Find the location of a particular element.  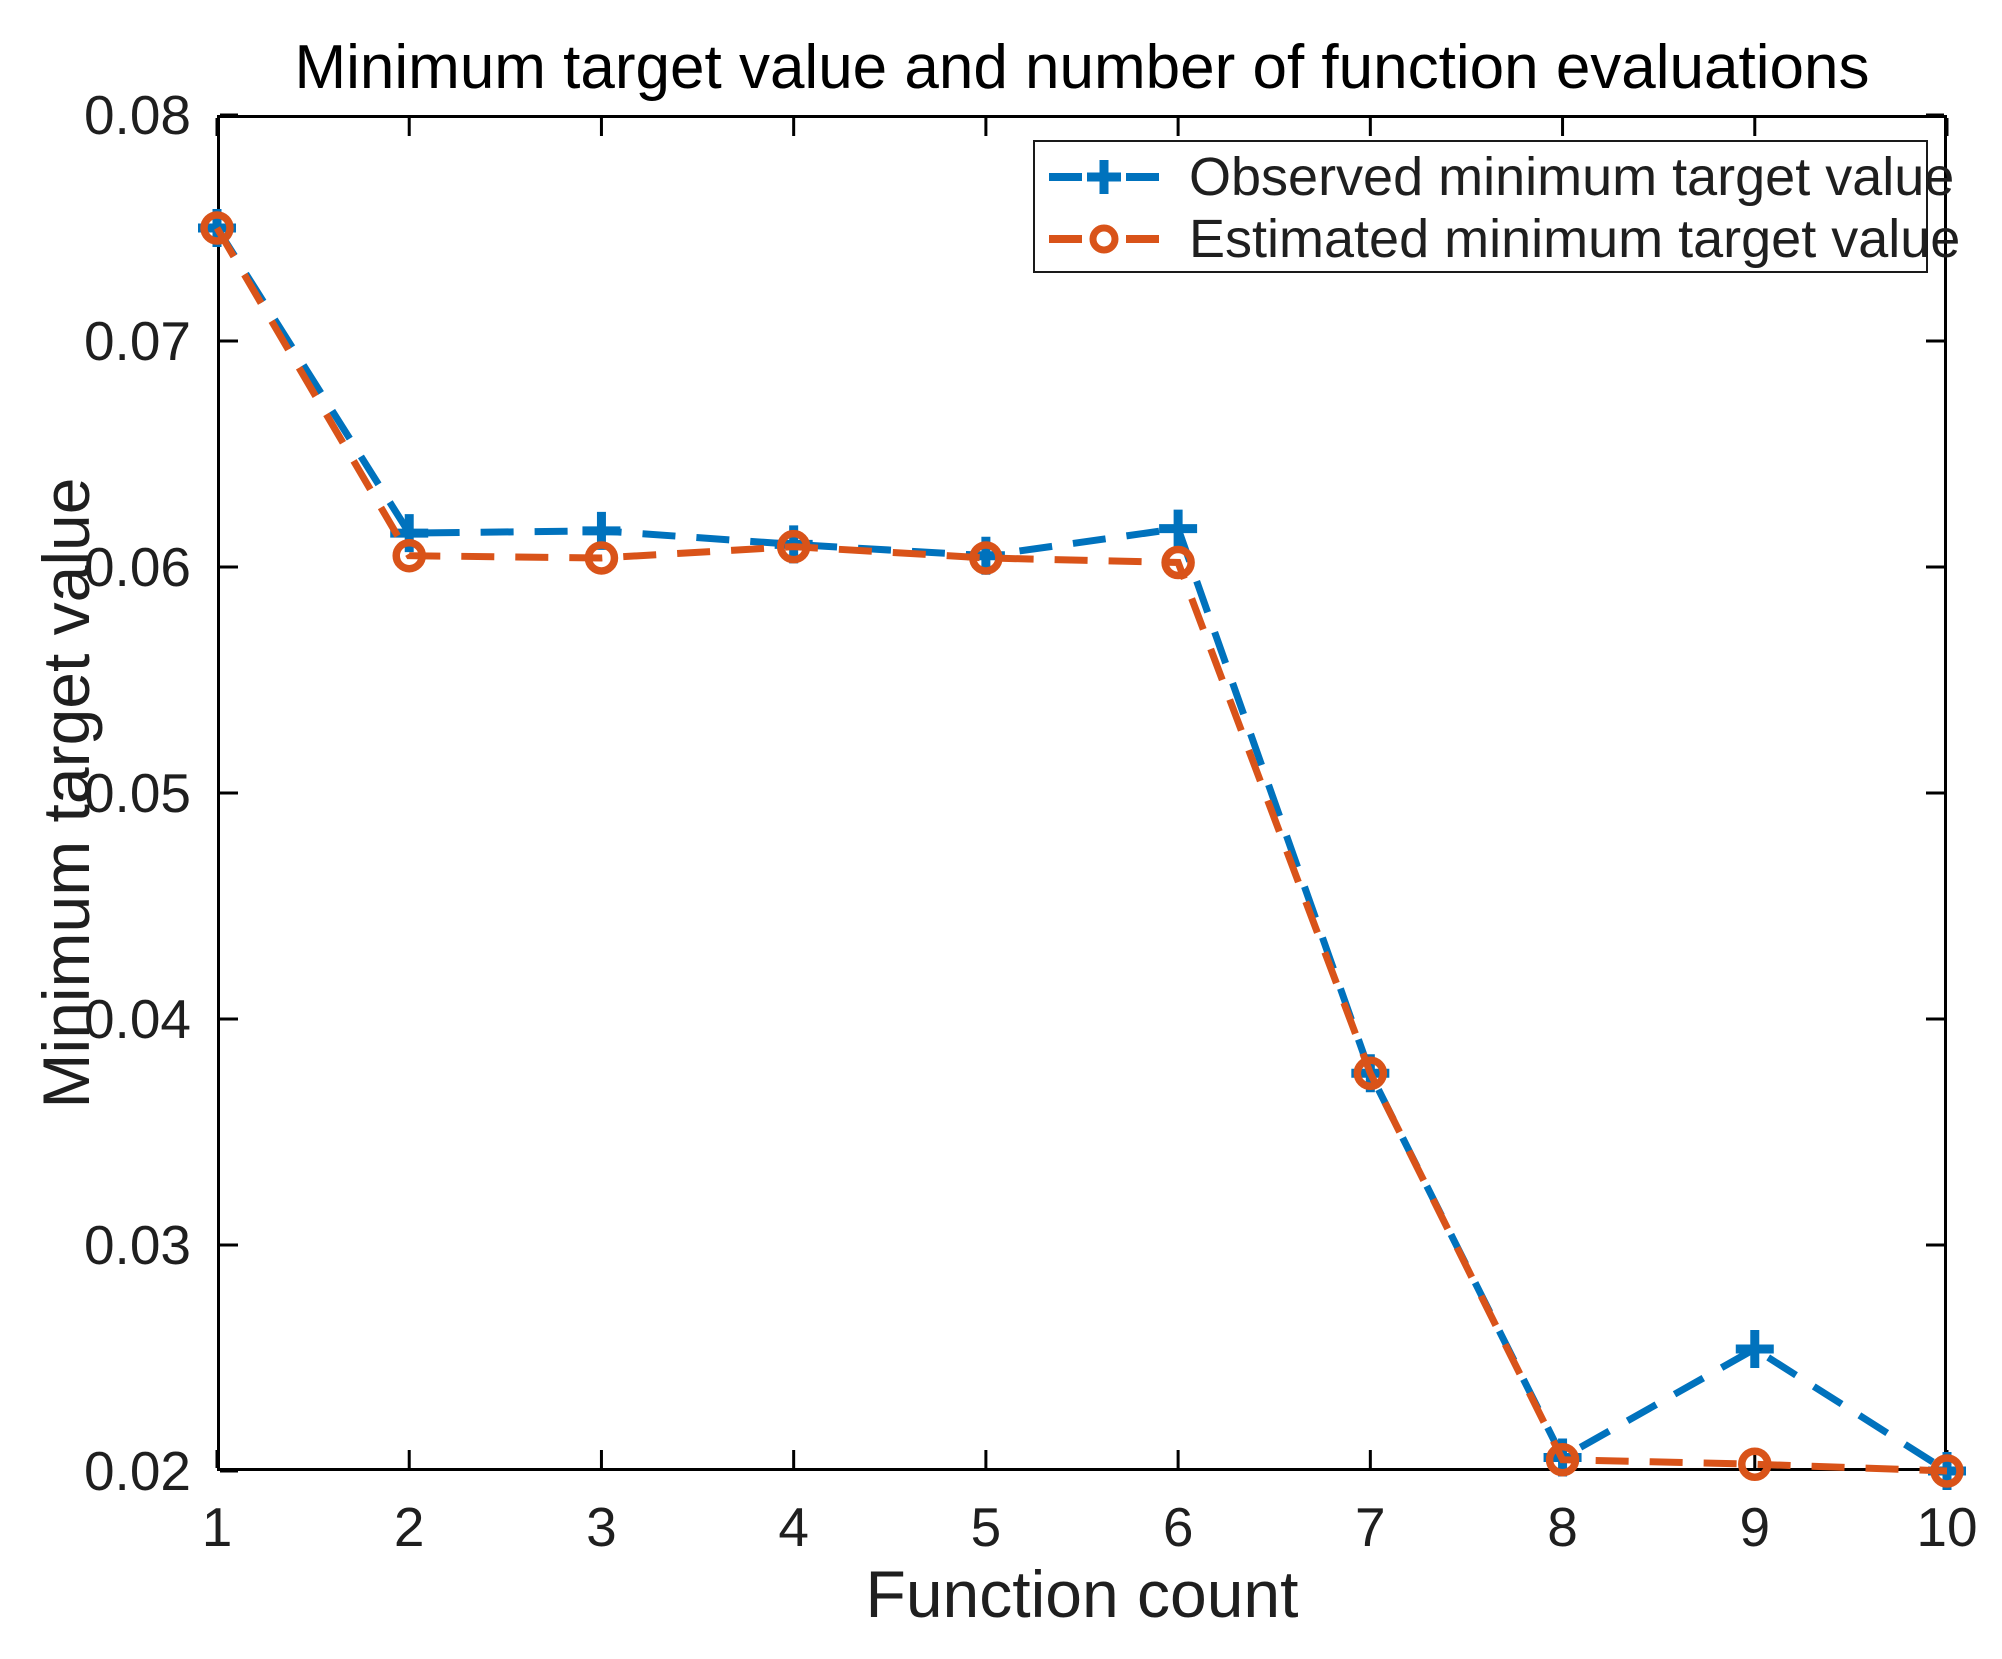

x-tick-label: 6 is located at coordinates (1178, 1527).